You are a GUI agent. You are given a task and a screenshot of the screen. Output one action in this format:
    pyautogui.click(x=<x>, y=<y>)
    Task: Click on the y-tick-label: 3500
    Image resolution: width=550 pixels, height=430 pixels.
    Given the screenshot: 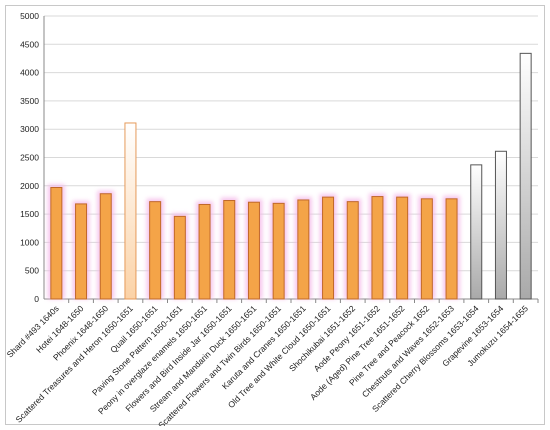 What is the action you would take?
    pyautogui.click(x=29, y=101)
    